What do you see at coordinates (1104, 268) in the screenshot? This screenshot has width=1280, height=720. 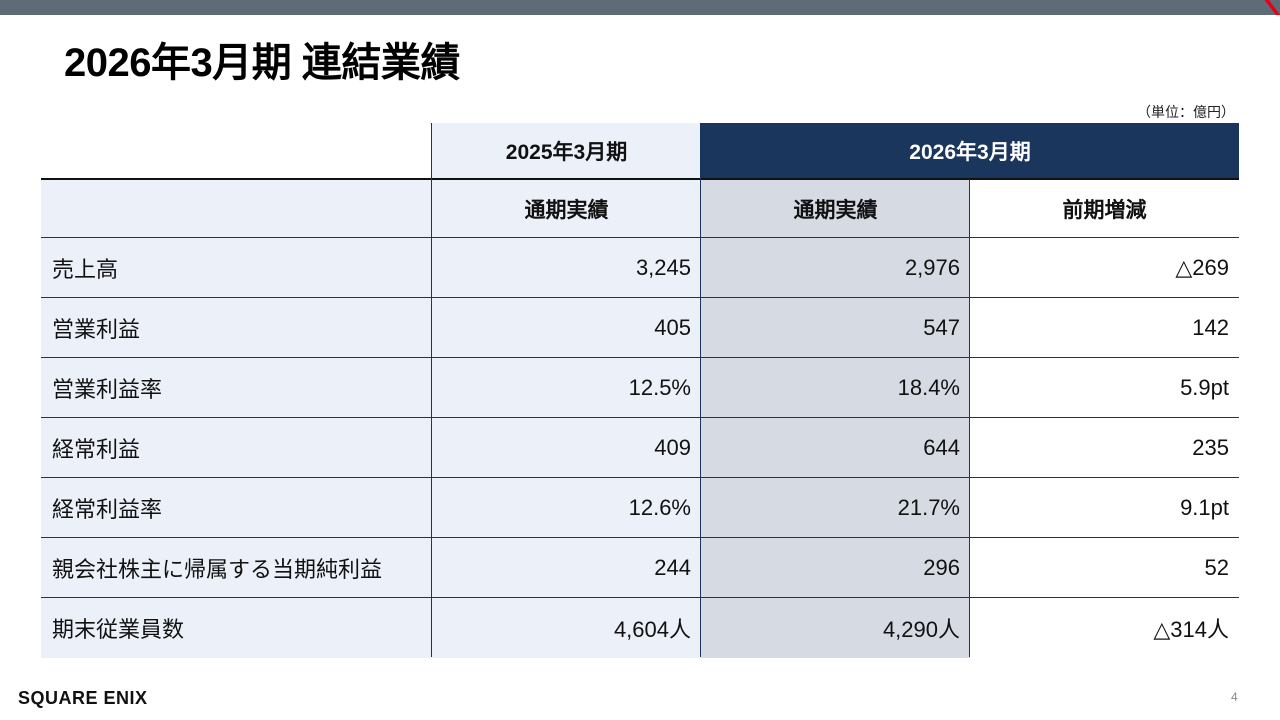 I see `row-change-value: △269` at bounding box center [1104, 268].